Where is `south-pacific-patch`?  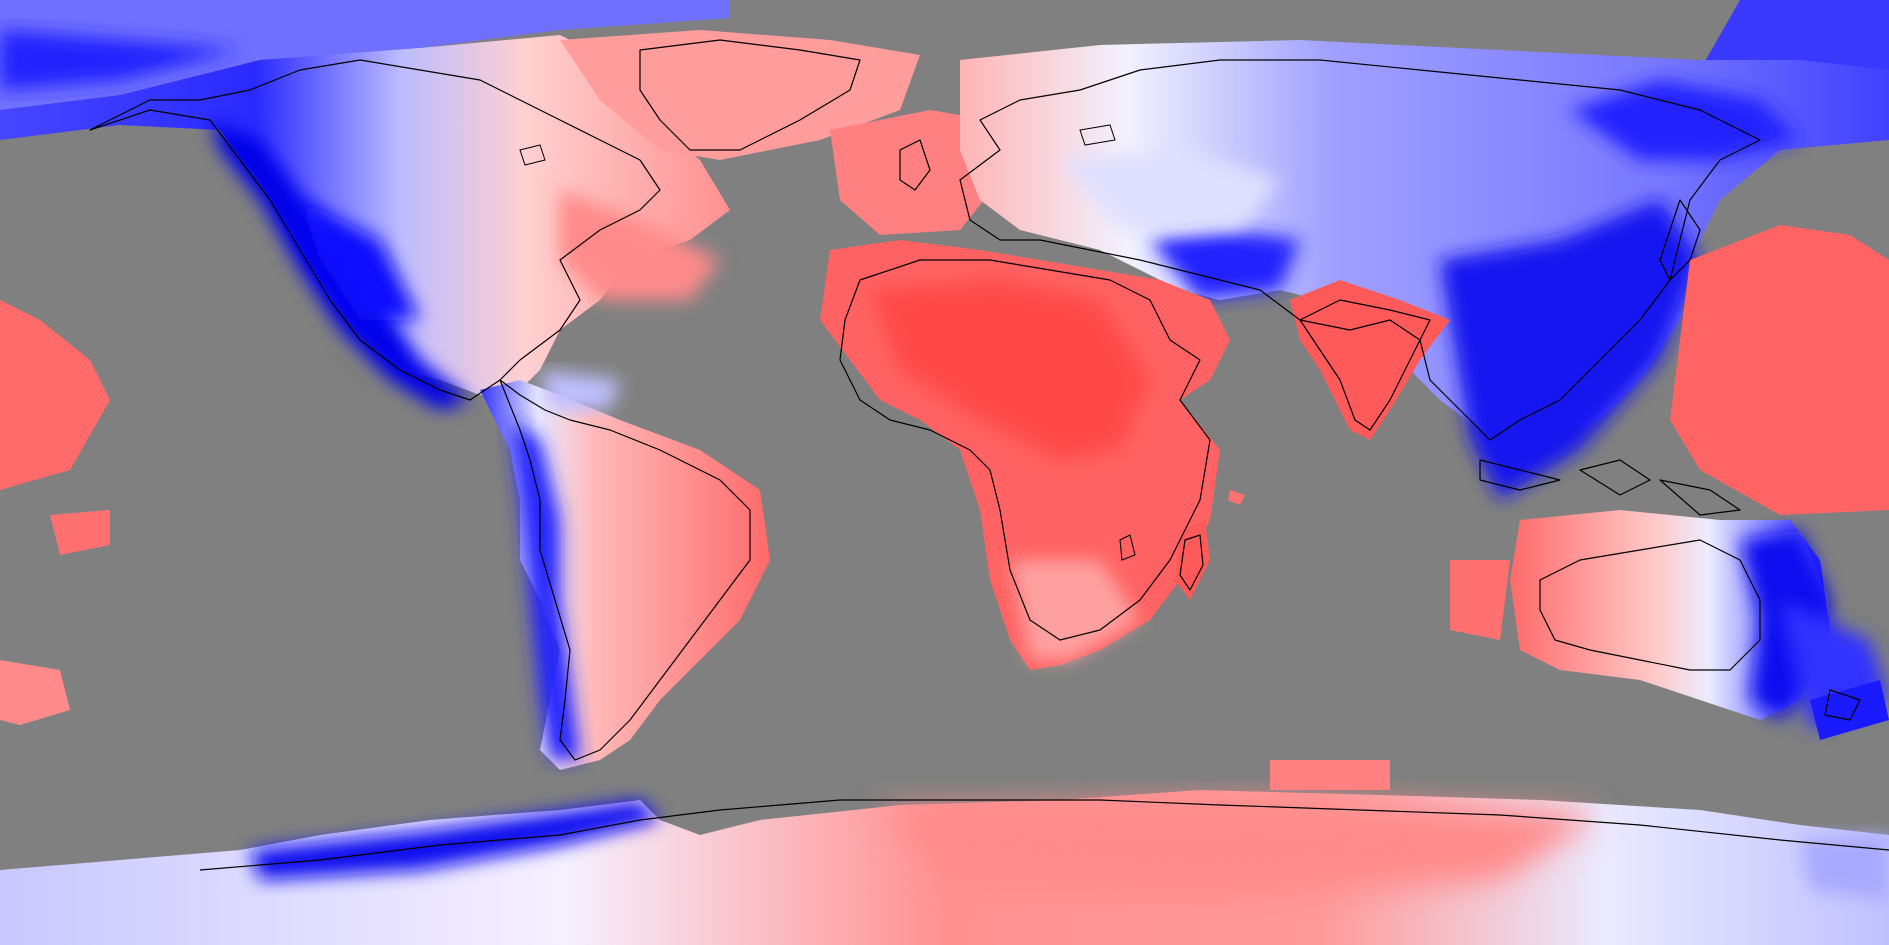 south-pacific-patch is located at coordinates (80, 532).